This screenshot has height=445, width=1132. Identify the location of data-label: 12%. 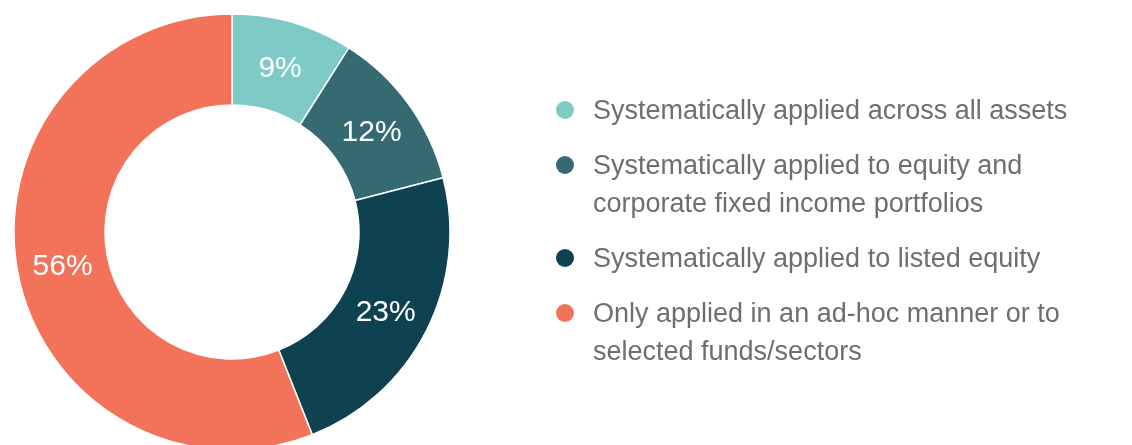
(371, 131).